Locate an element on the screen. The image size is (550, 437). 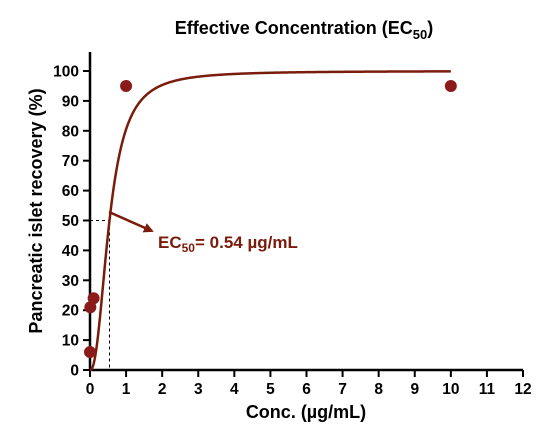
y-tick-label: 90 is located at coordinates (70, 101).